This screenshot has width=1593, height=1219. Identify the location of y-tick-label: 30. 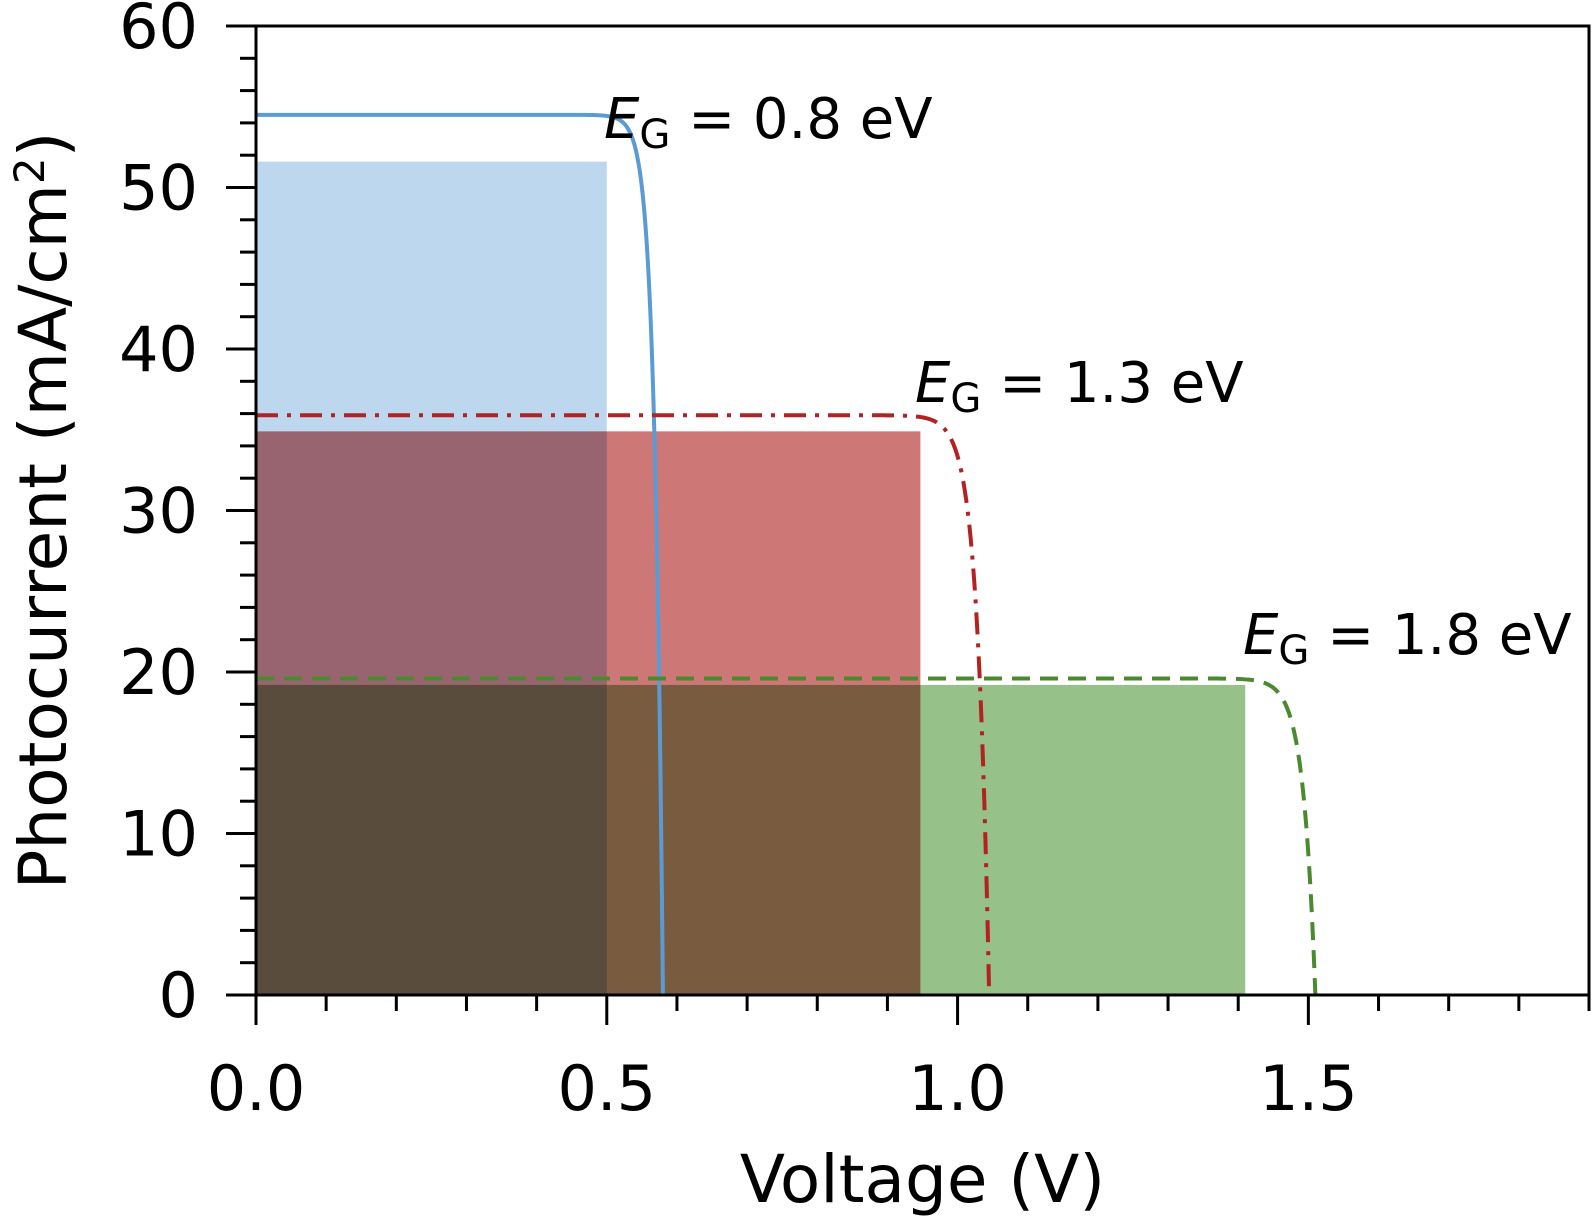
(158, 511).